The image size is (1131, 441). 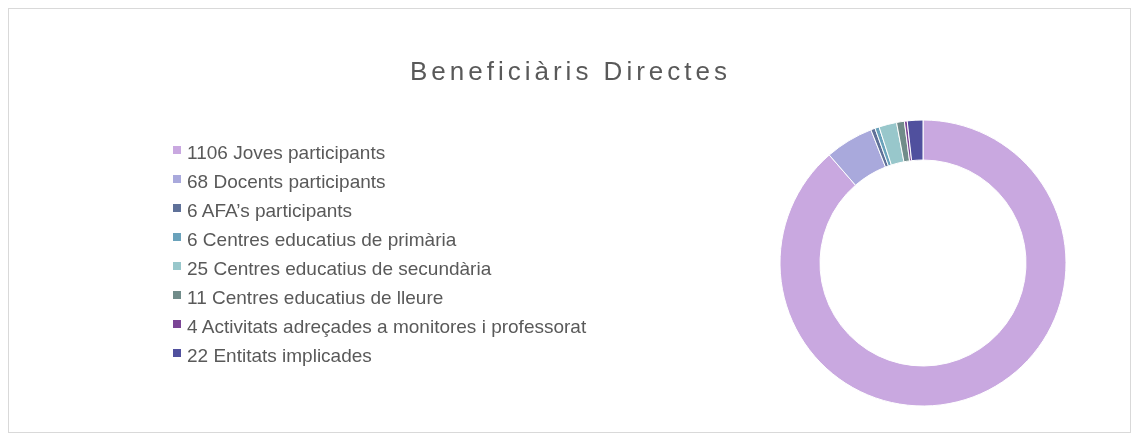 What do you see at coordinates (270, 211) in the screenshot?
I see `legend-label: 6 AFA’s participants` at bounding box center [270, 211].